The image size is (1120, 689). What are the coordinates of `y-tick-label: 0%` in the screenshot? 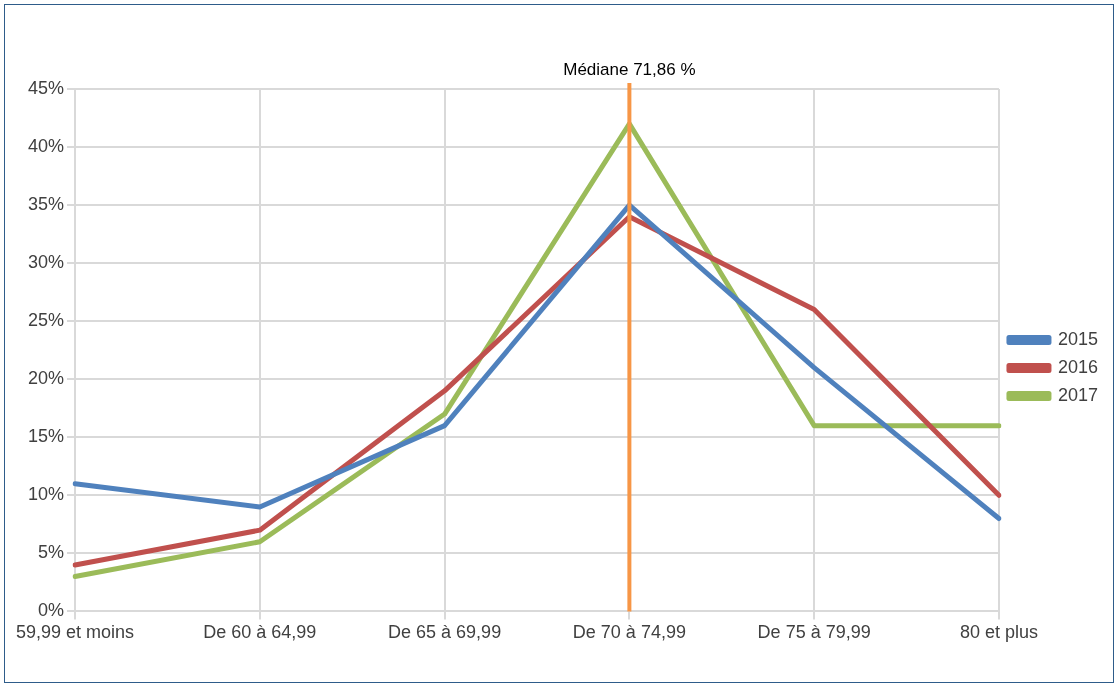 It's located at (51, 610).